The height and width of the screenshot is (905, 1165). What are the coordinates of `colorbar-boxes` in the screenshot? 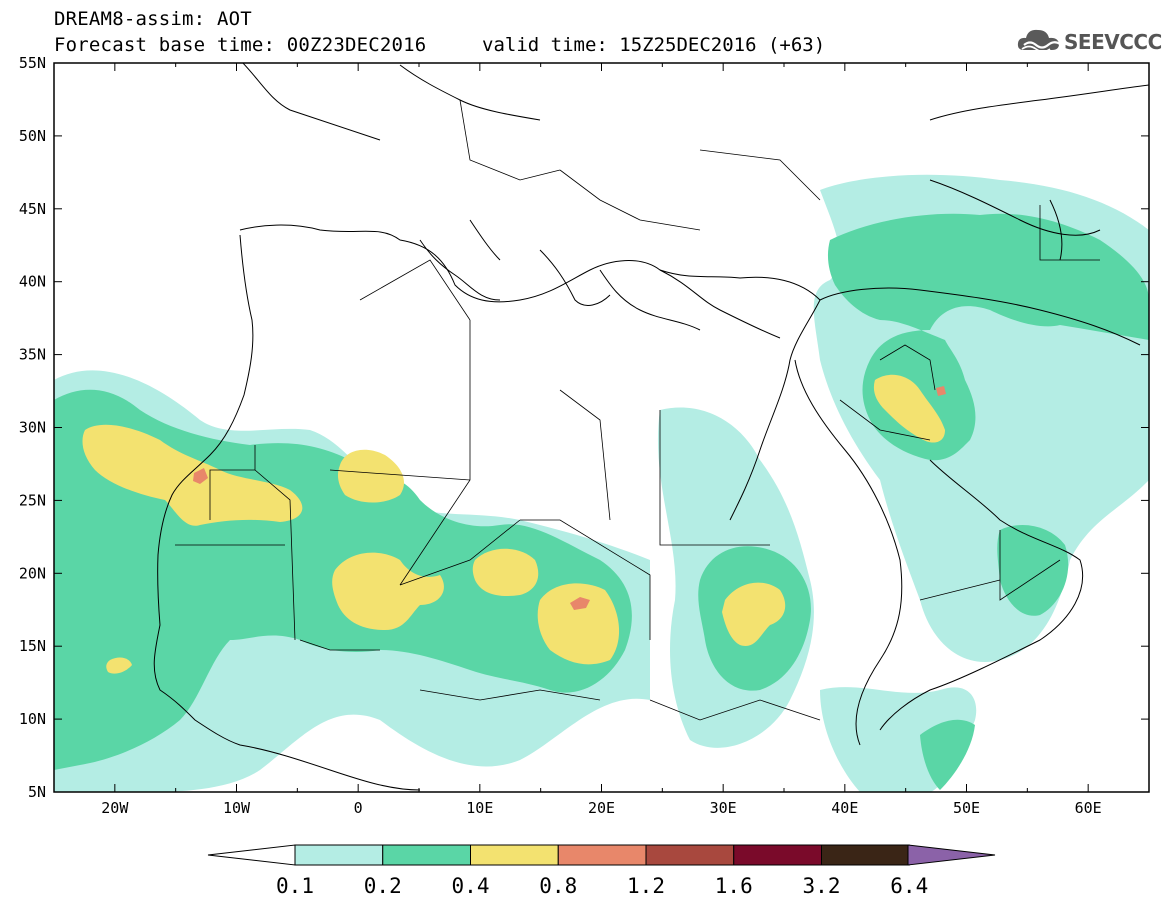 It's located at (602, 855).